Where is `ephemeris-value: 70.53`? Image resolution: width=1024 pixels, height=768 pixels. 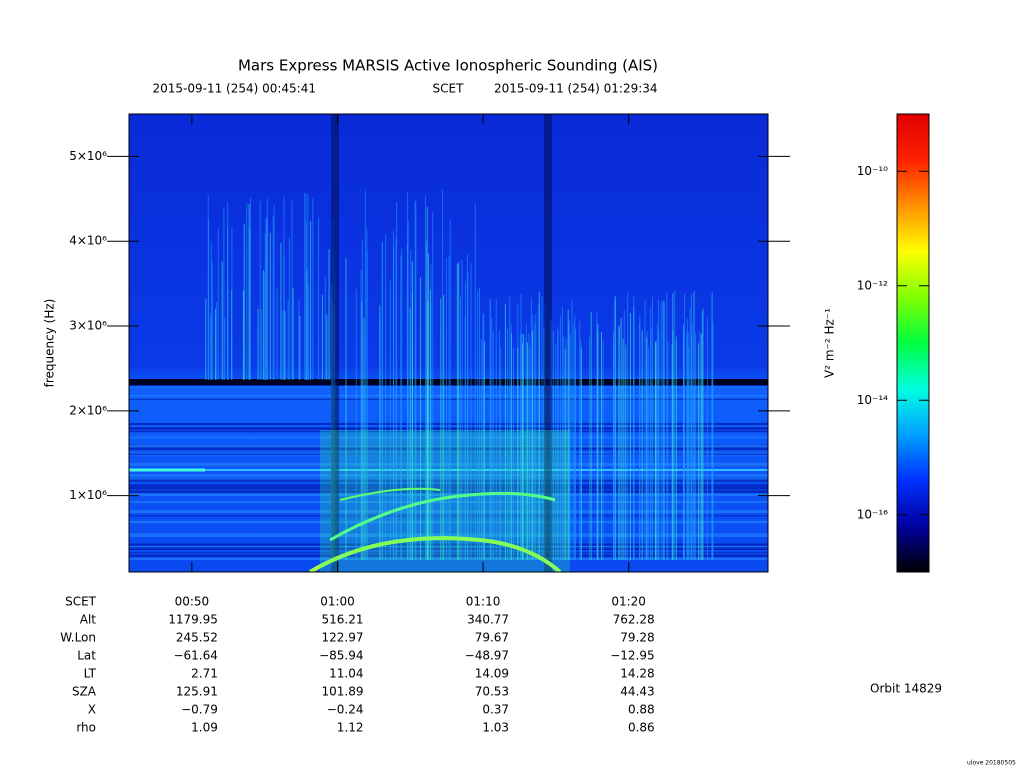 ephemeris-value: 70.53 is located at coordinates (492, 692).